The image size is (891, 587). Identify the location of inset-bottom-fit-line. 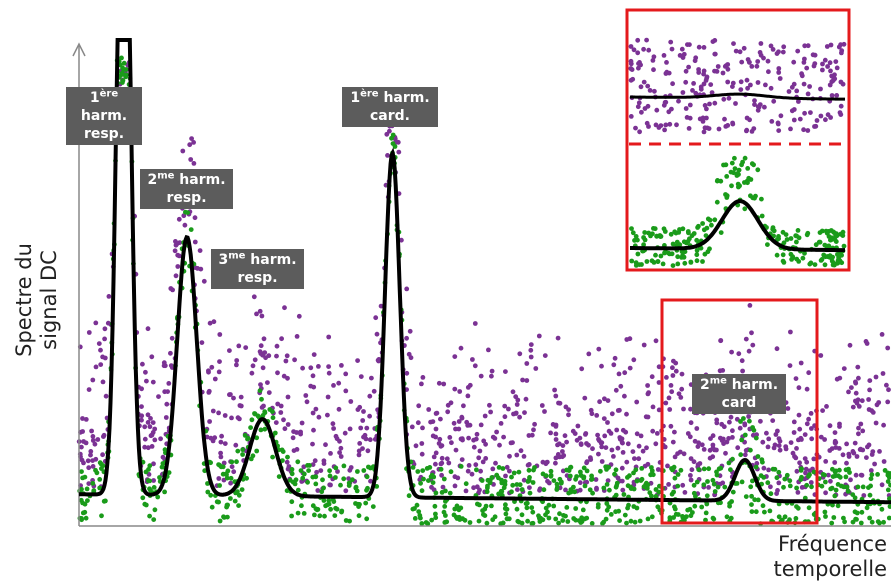
(737, 226).